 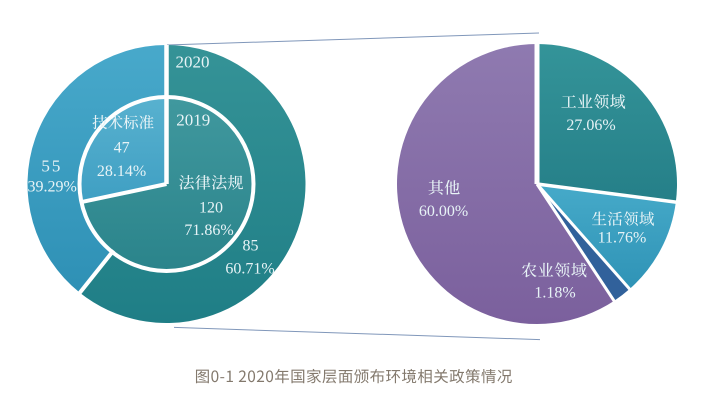 I want to click on svg-text: 28.14%, so click(x=121, y=171).